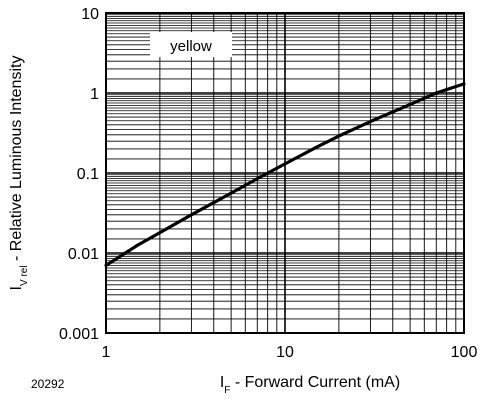 The image size is (485, 402). I want to click on x-axis-label-rest: - Forward Current (mA), so click(315, 382).